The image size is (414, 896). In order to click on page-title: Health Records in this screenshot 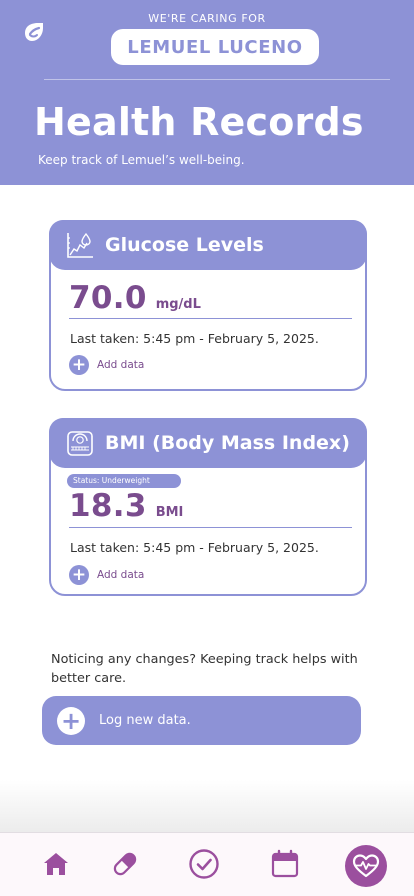, I will do `click(199, 122)`.